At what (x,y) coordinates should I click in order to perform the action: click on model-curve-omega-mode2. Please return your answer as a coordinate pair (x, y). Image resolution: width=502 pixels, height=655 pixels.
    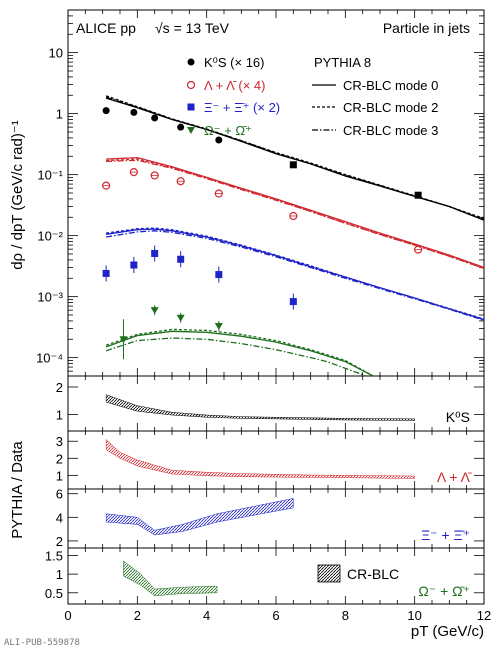
    Looking at the image, I should click on (239, 352).